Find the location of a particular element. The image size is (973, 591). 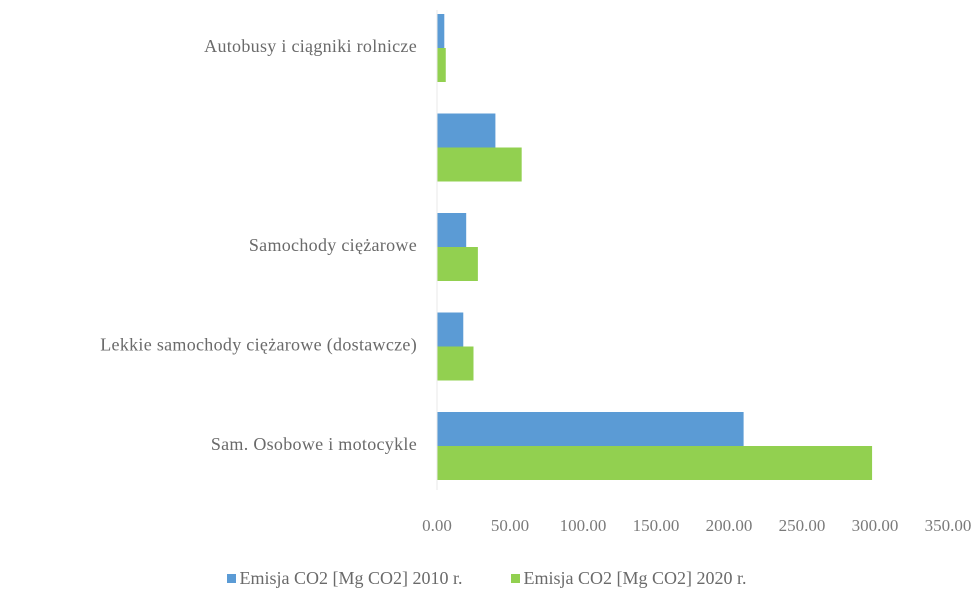

x-tick-label-2: 100.00 is located at coordinates (583, 525).